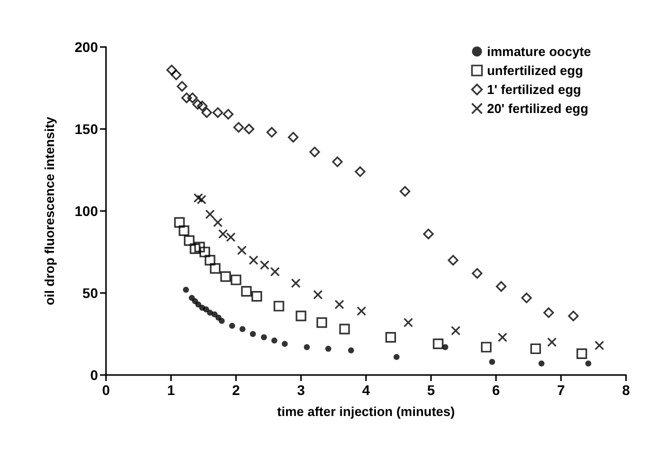  What do you see at coordinates (301, 390) in the screenshot?
I see `x-tick-label: 3` at bounding box center [301, 390].